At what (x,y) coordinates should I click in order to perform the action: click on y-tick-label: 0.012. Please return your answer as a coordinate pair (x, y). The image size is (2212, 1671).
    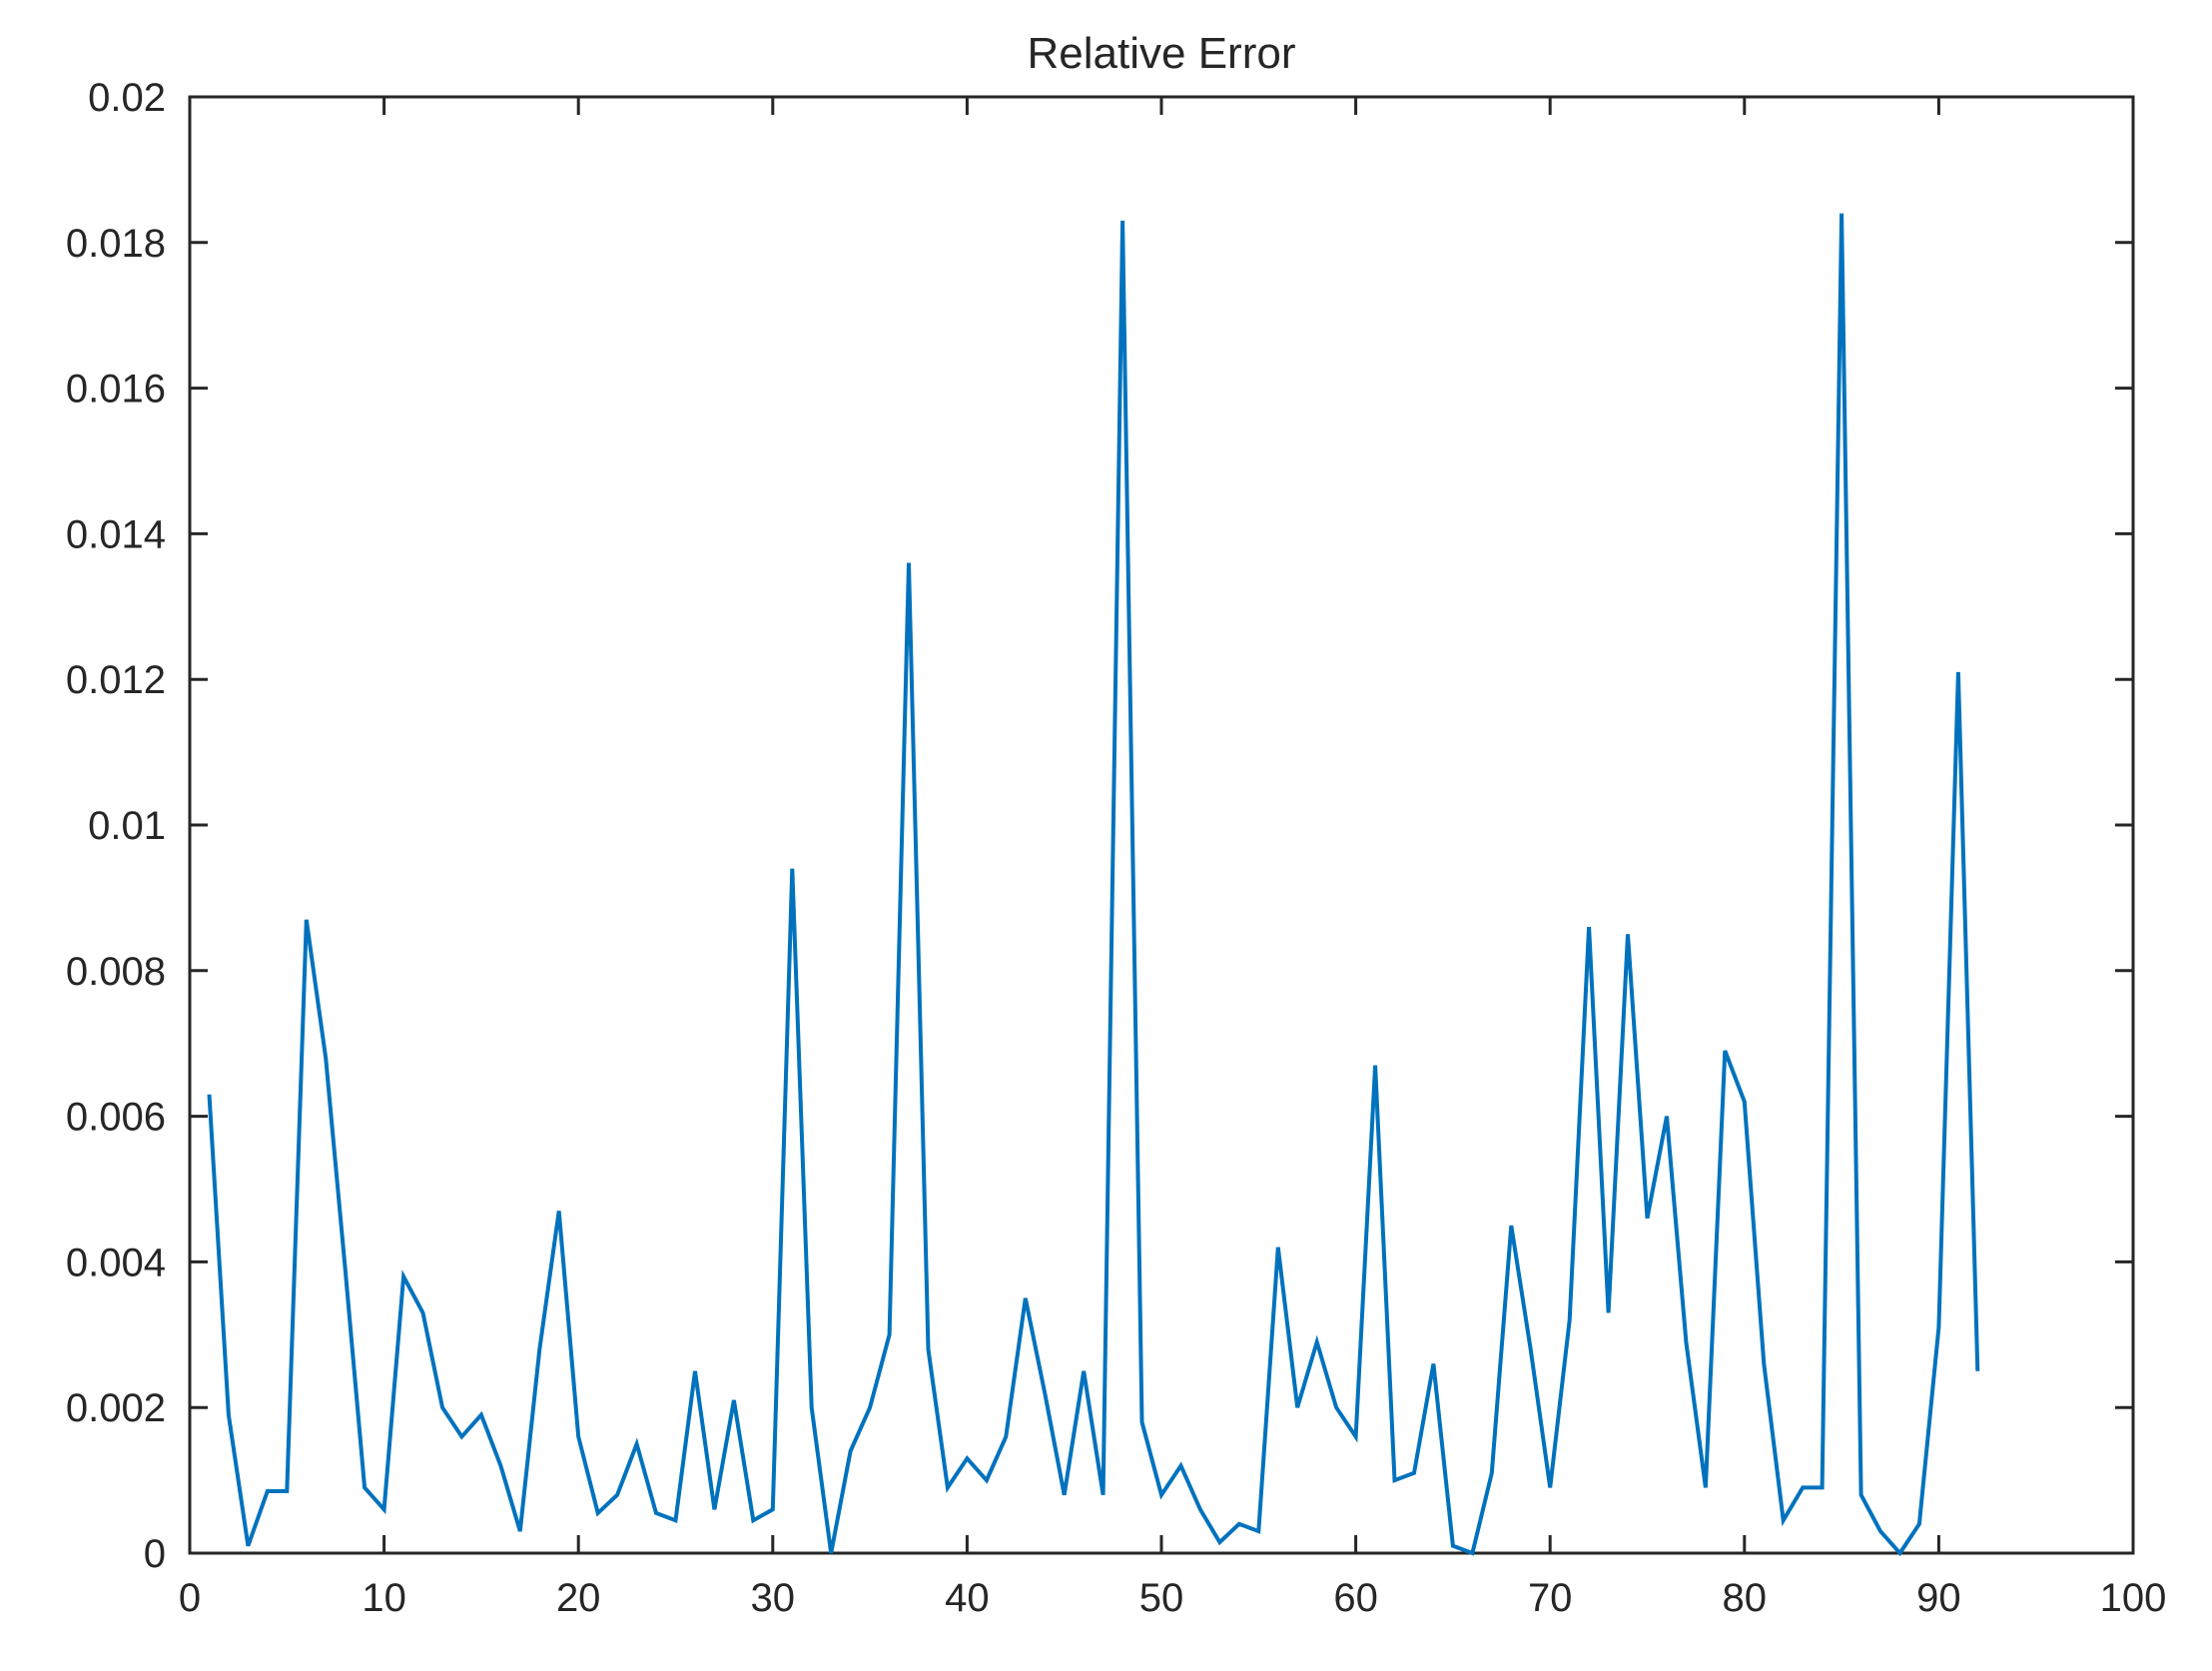
    Looking at the image, I should click on (116, 680).